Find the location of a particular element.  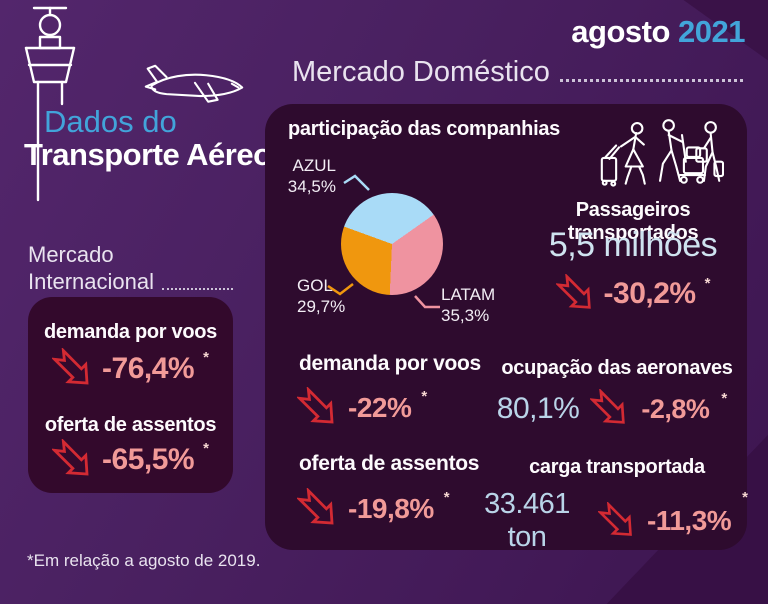

pie-label-gol-value: 29,7% is located at coordinates (321, 306).